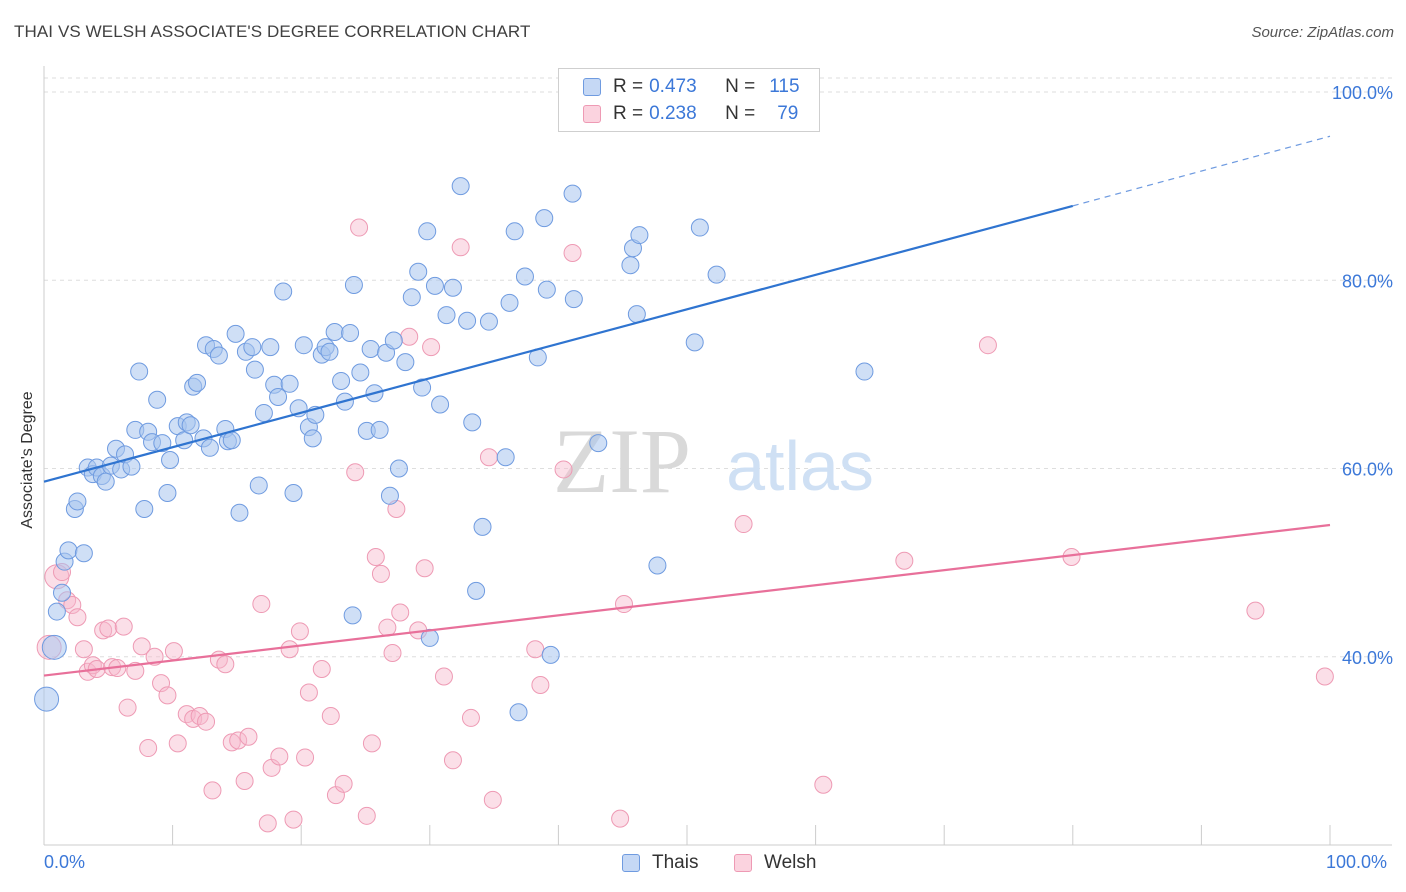 Image resolution: width=1406 pixels, height=892 pixels. What do you see at coordinates (790, 862) in the screenshot?
I see `legend-label-welsh: Welsh` at bounding box center [790, 862].